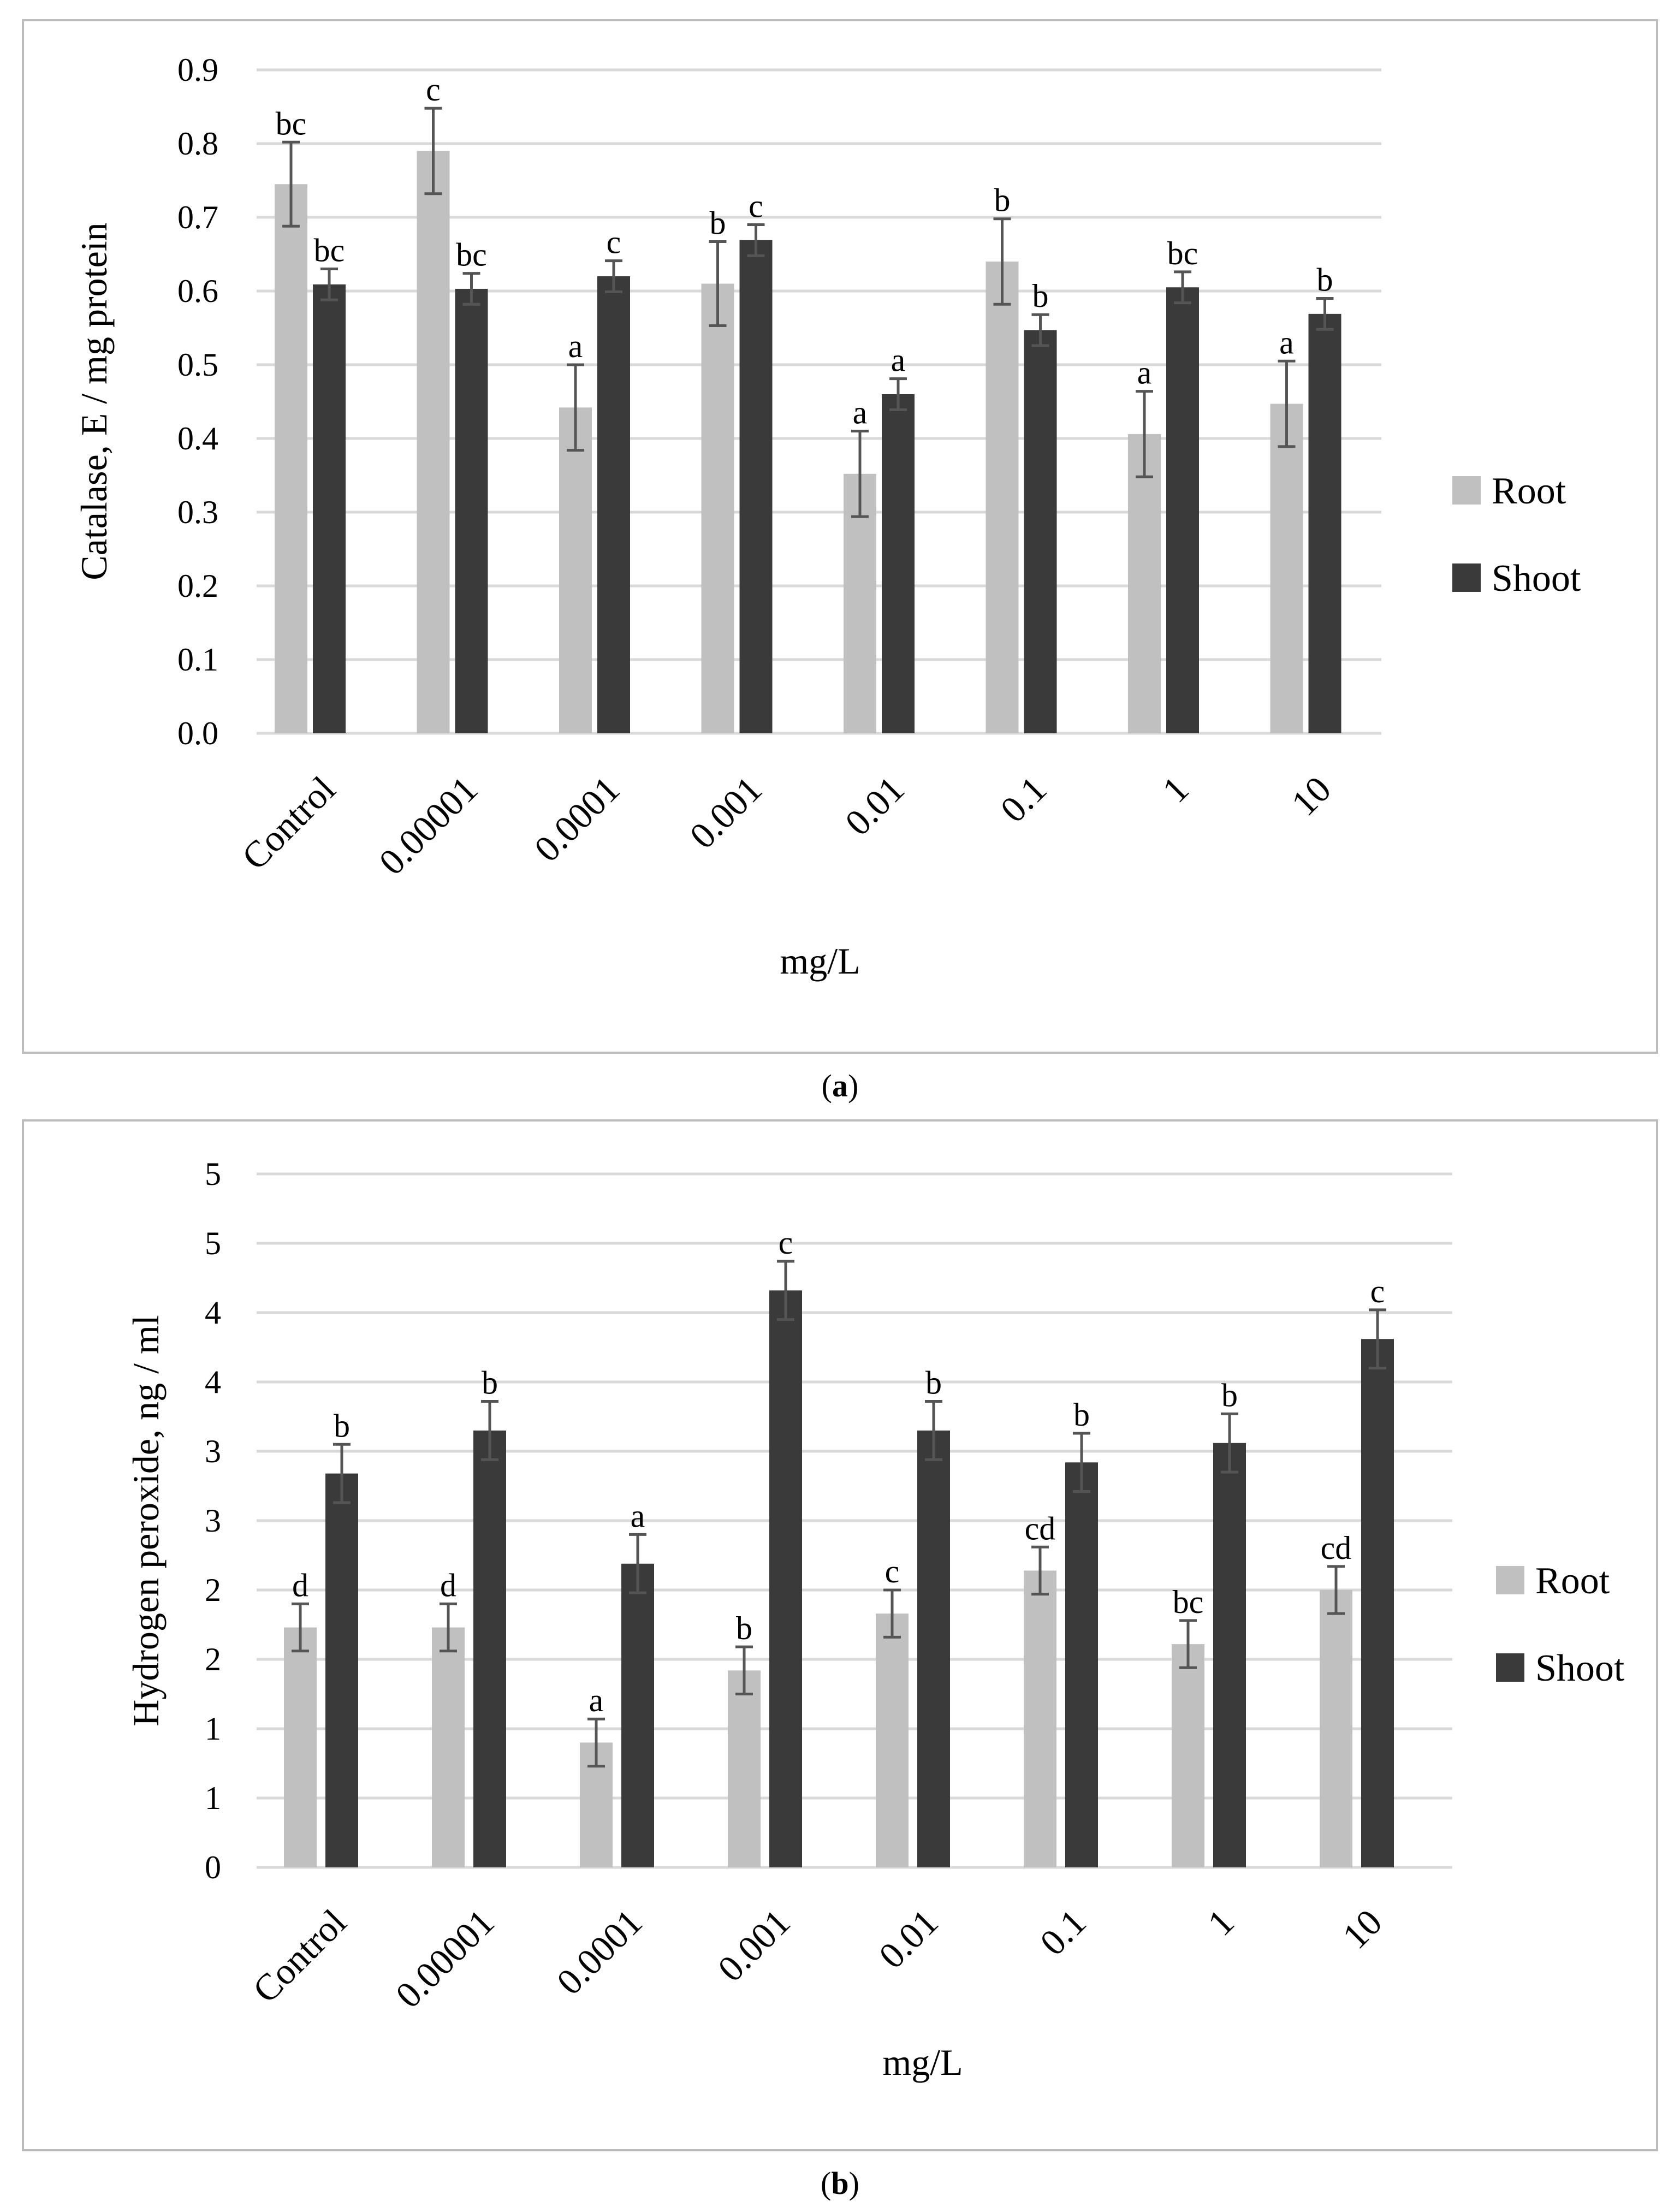 This screenshot has height=2207, width=1680. Describe the element at coordinates (197, 512) in the screenshot. I see `chart-a-ytick-label: 0.3` at that location.